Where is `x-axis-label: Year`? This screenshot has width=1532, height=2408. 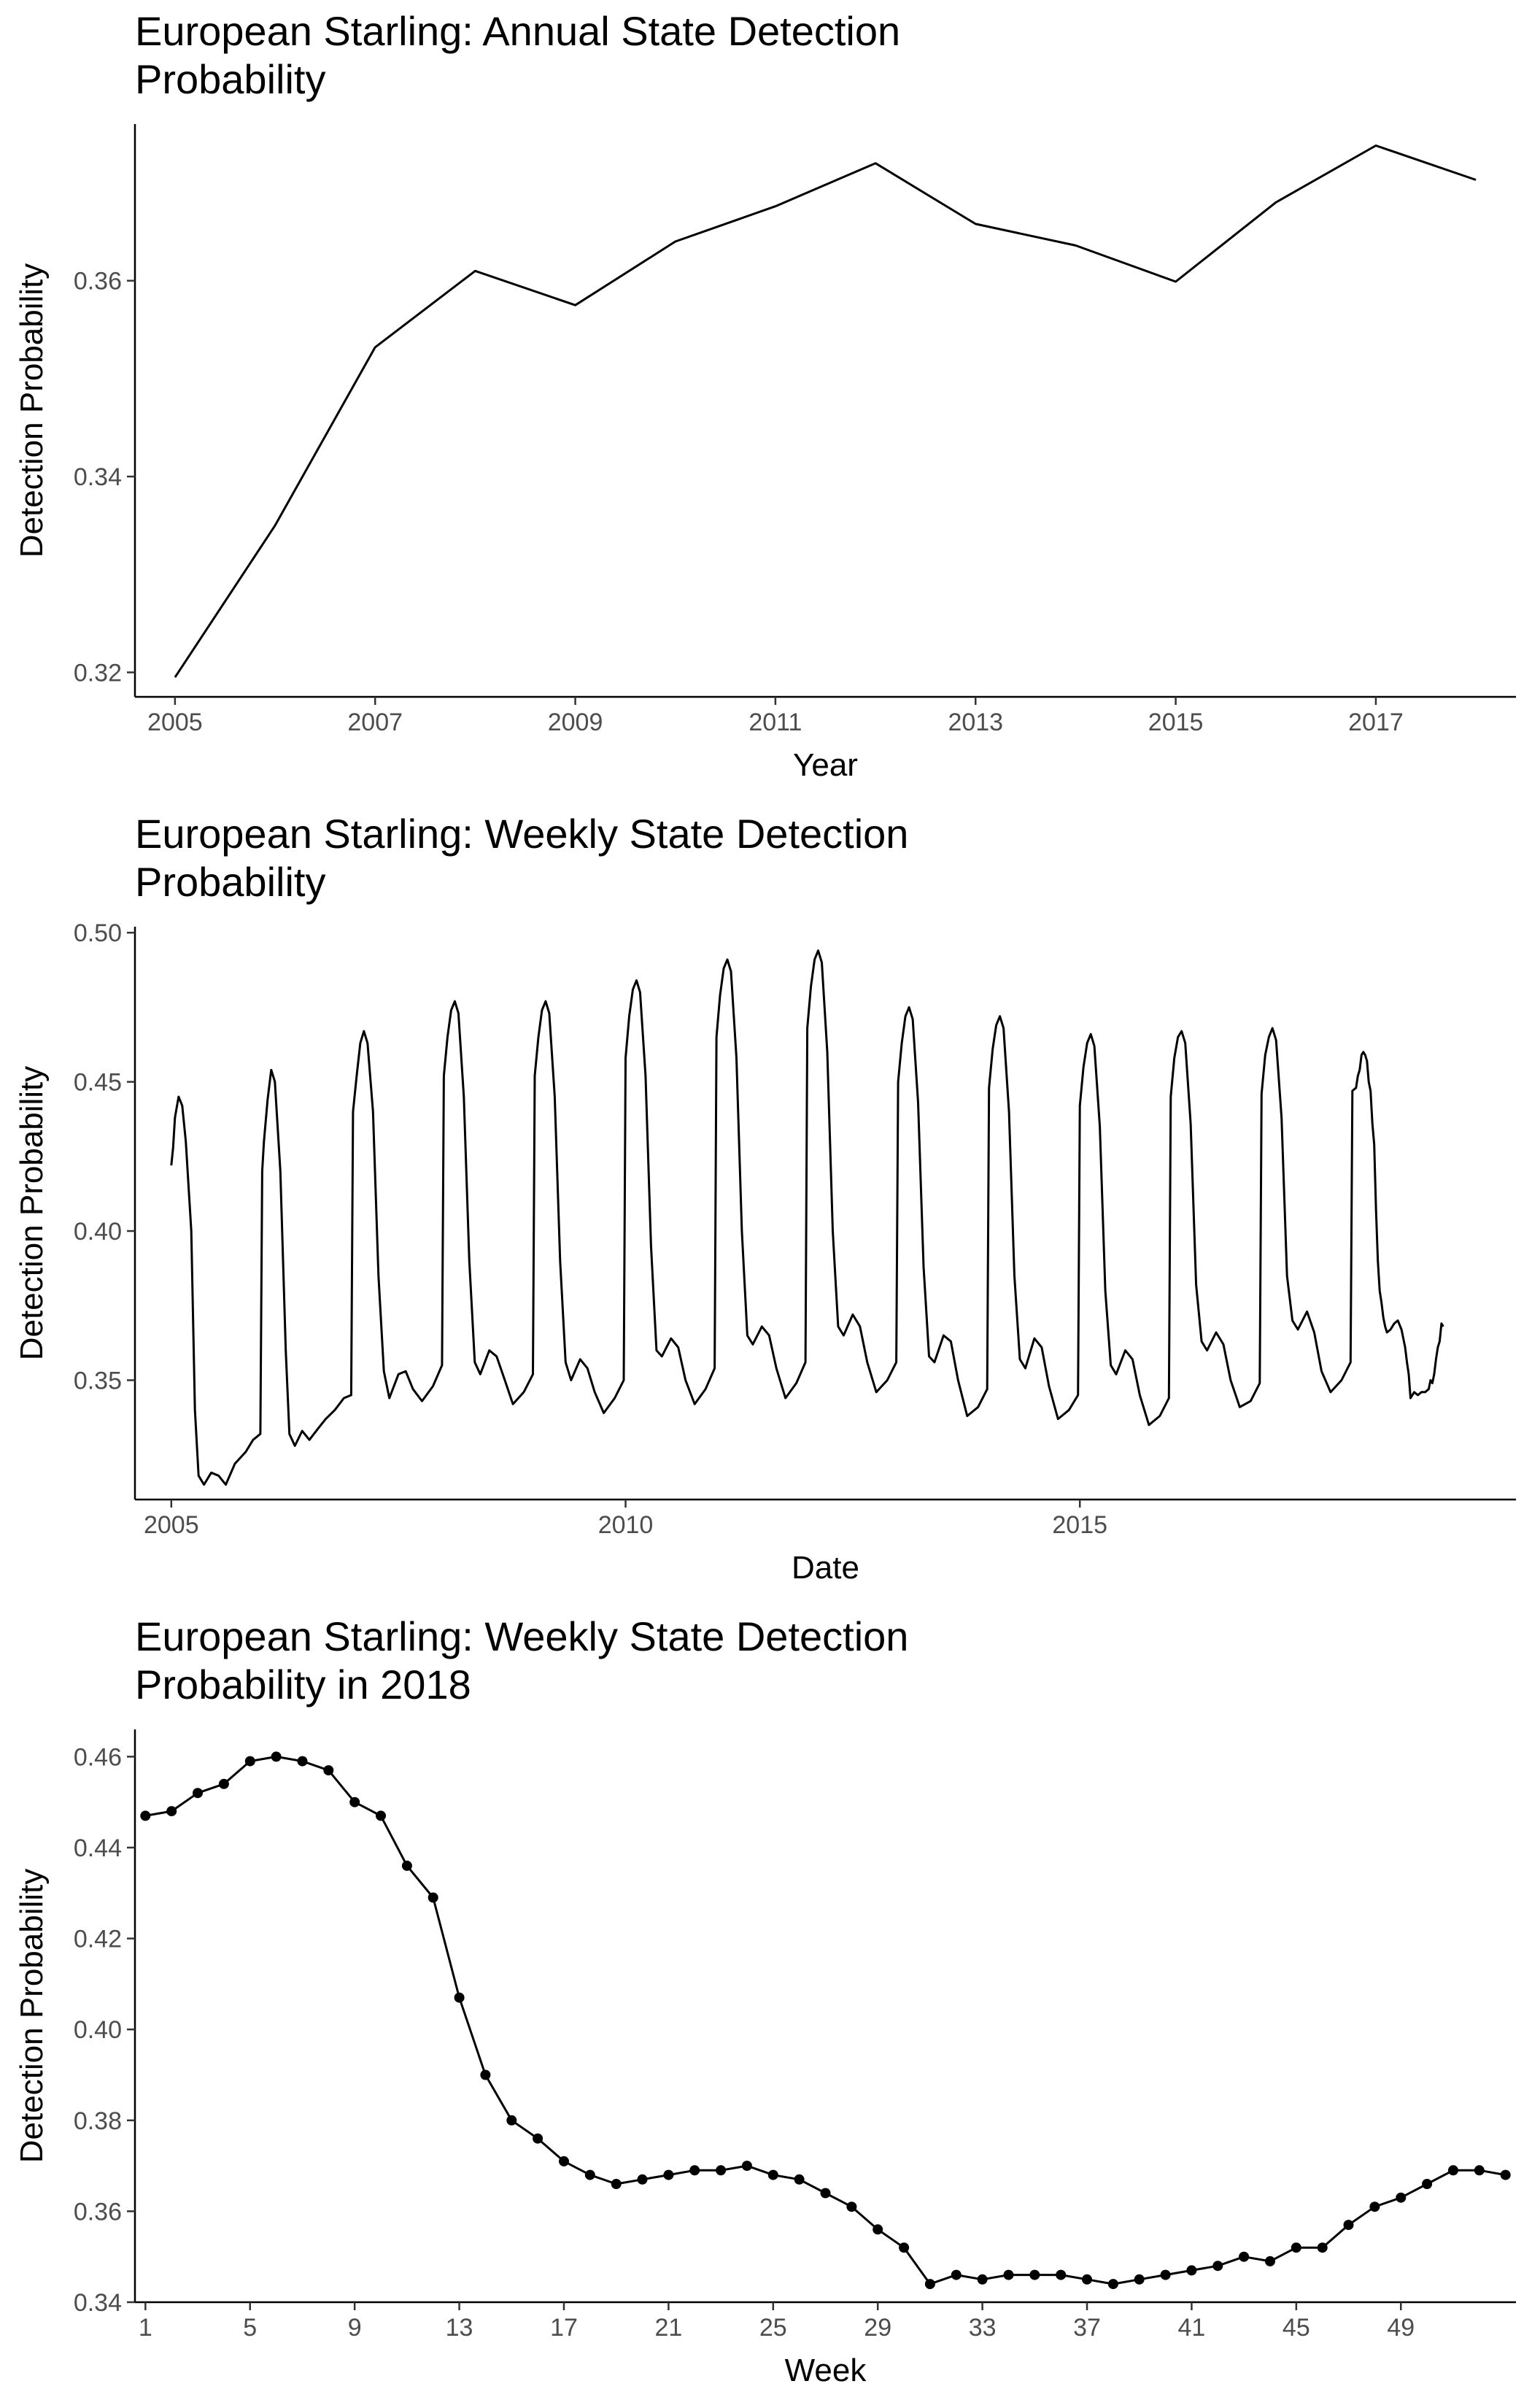 x-axis-label: Year is located at coordinates (826, 765).